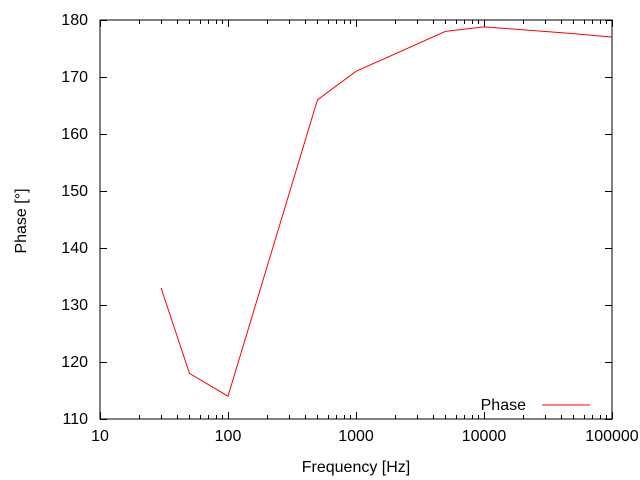  What do you see at coordinates (484, 436) in the screenshot?
I see `x-axis-tick-label: 10000` at bounding box center [484, 436].